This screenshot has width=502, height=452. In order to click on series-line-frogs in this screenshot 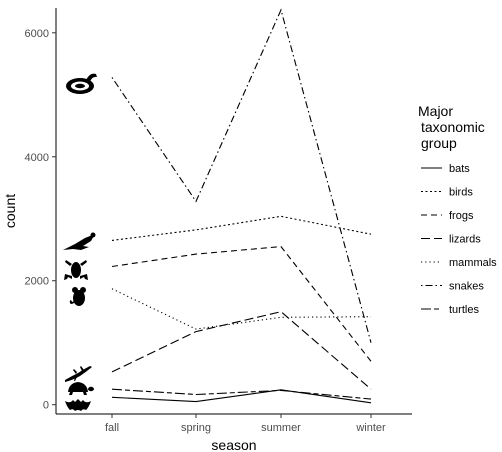, I will do `click(241, 304)`.